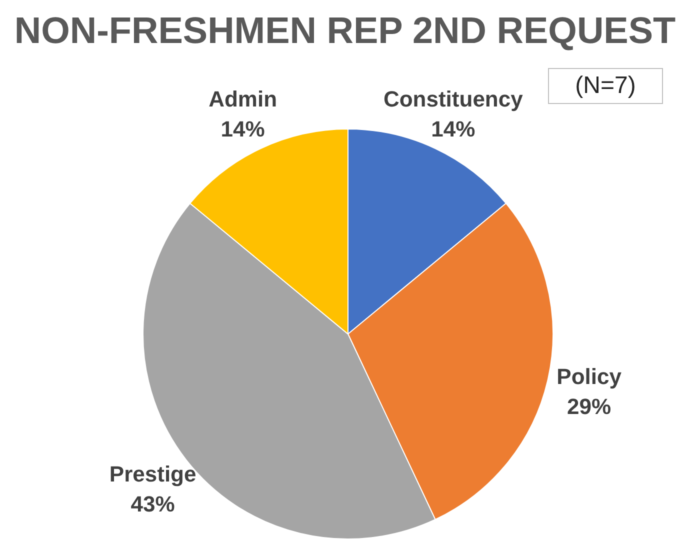 The width and height of the screenshot is (690, 548). What do you see at coordinates (152, 473) in the screenshot?
I see `slice-label: Prestige` at bounding box center [152, 473].